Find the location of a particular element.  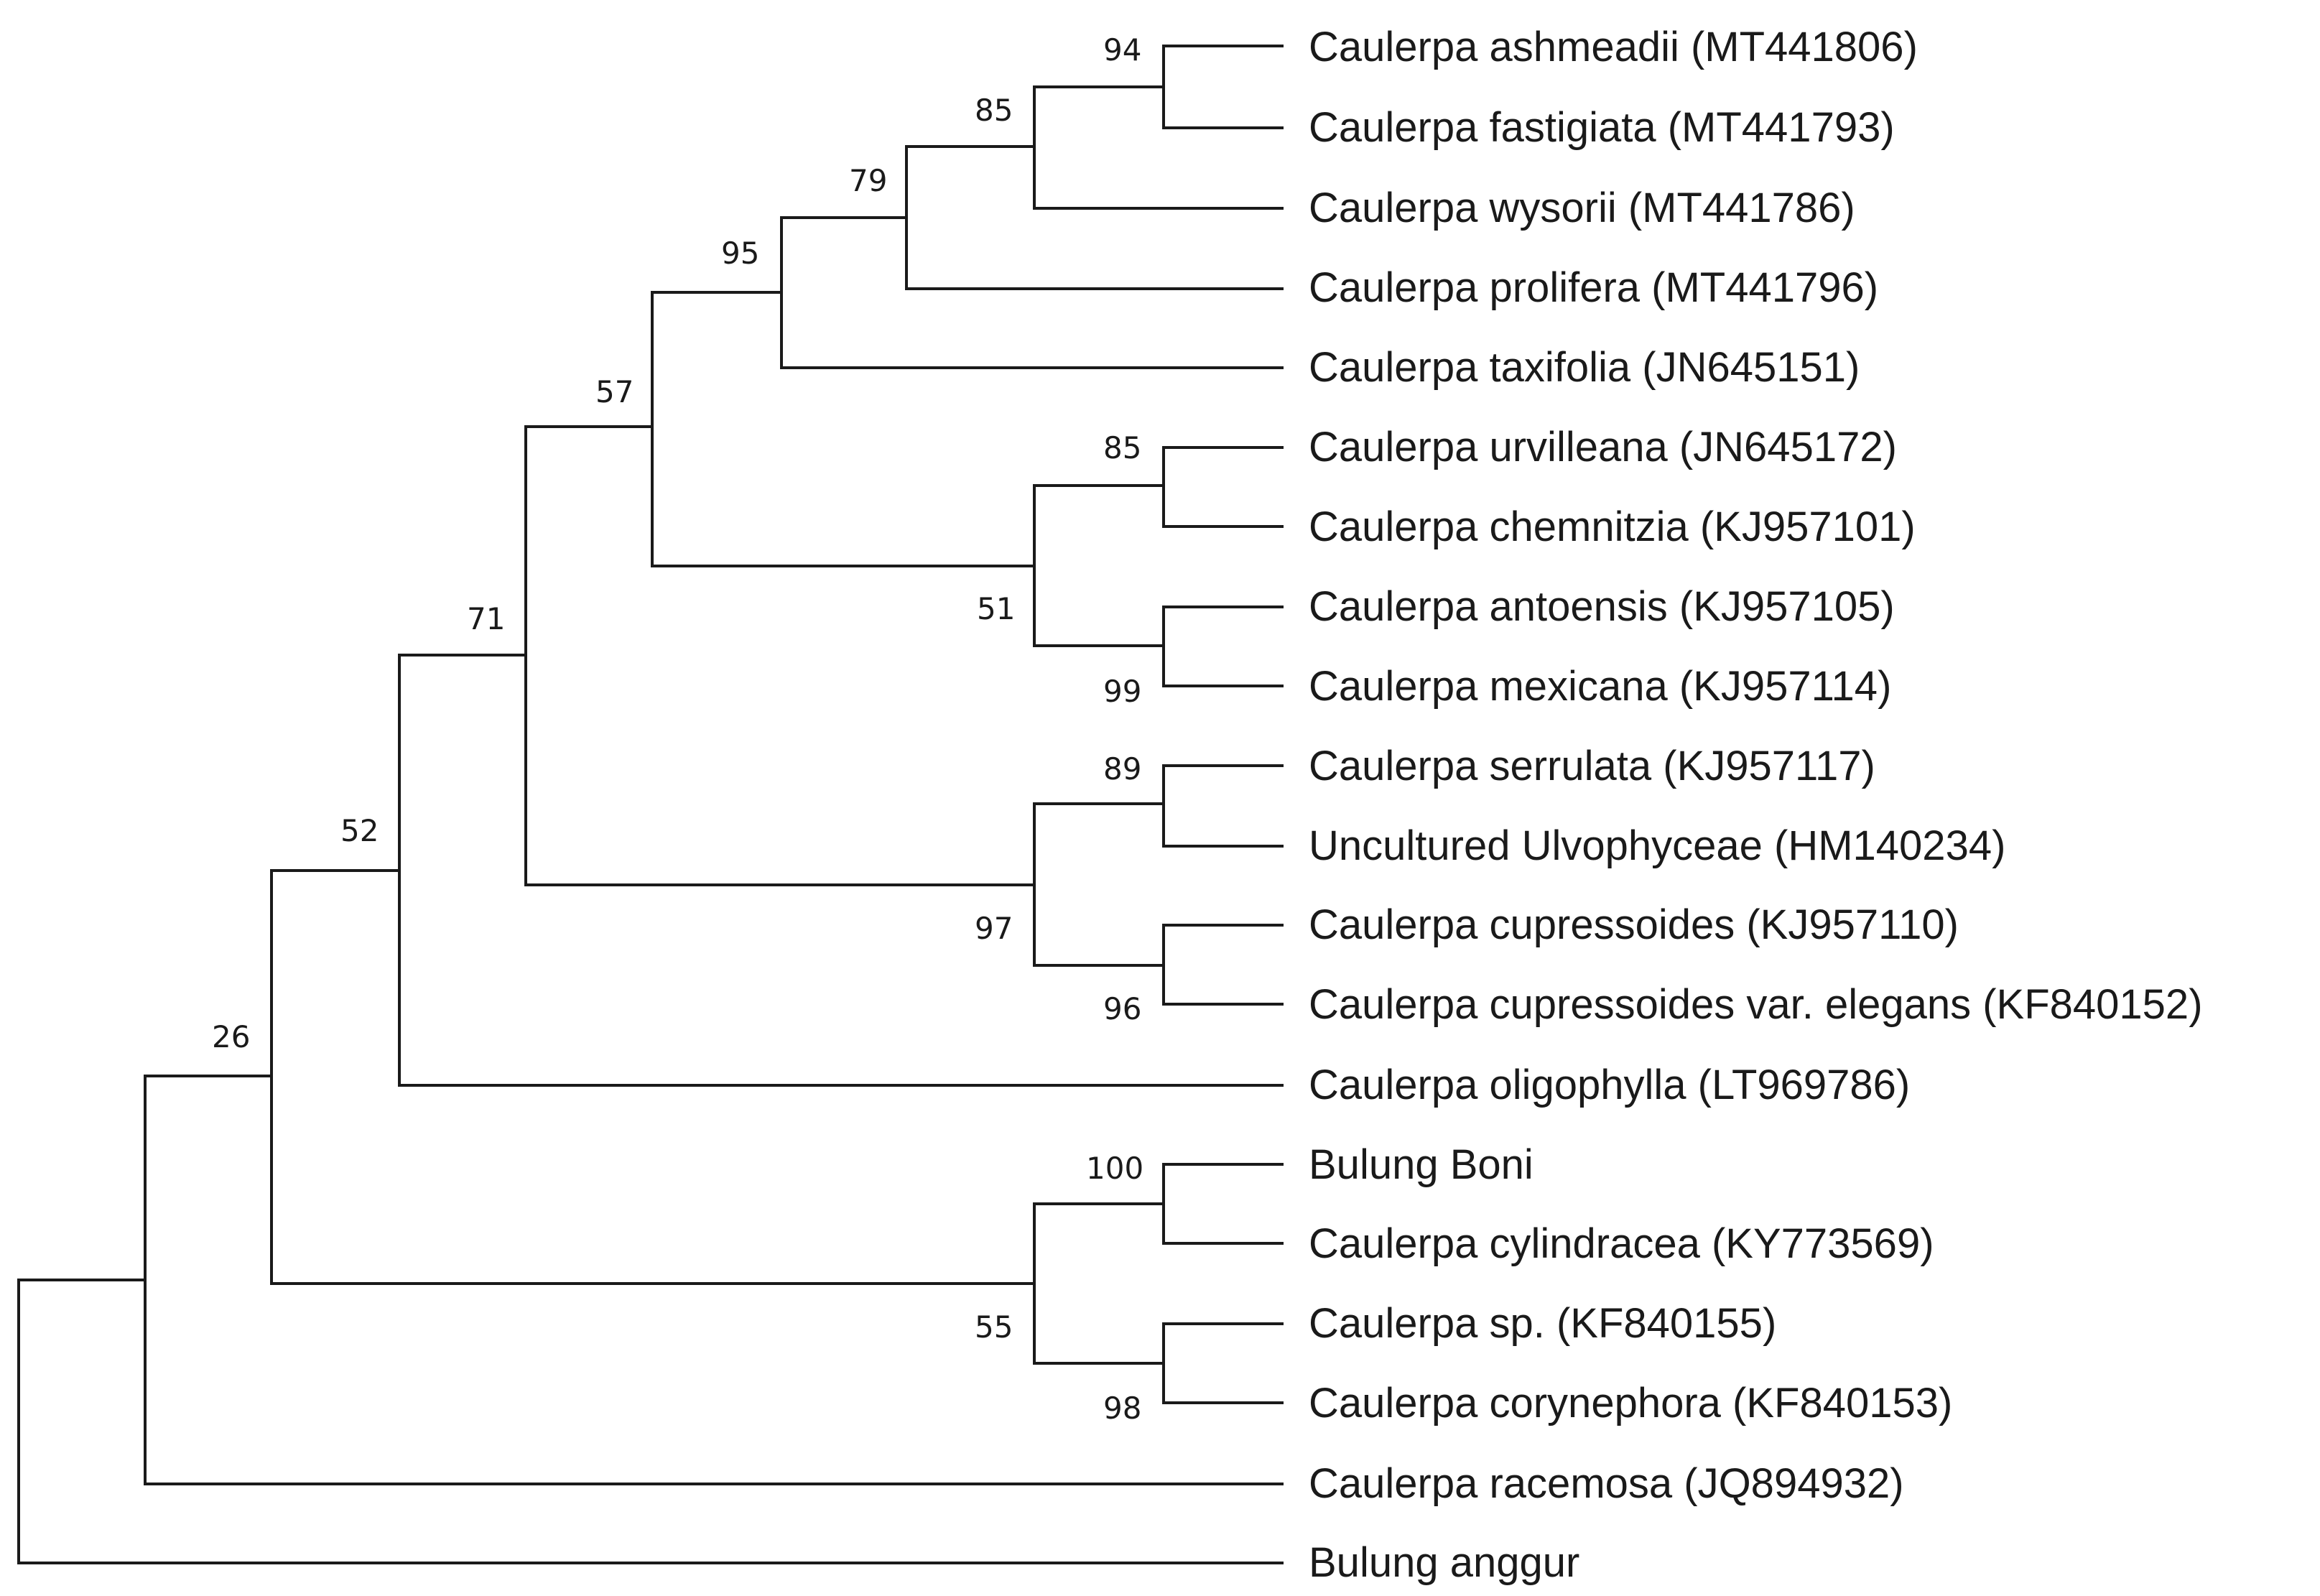

taxon-label: Caulerpa urvilleana (JN645172) is located at coordinates (1603, 447).